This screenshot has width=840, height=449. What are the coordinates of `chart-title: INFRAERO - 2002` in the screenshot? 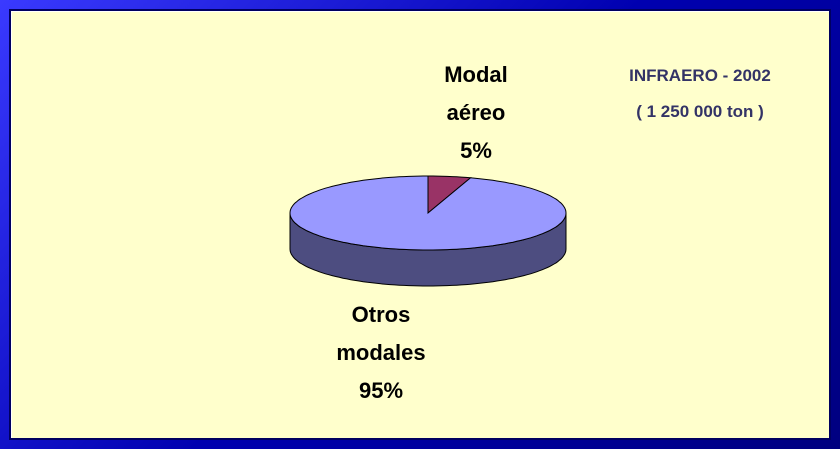 It's located at (700, 75).